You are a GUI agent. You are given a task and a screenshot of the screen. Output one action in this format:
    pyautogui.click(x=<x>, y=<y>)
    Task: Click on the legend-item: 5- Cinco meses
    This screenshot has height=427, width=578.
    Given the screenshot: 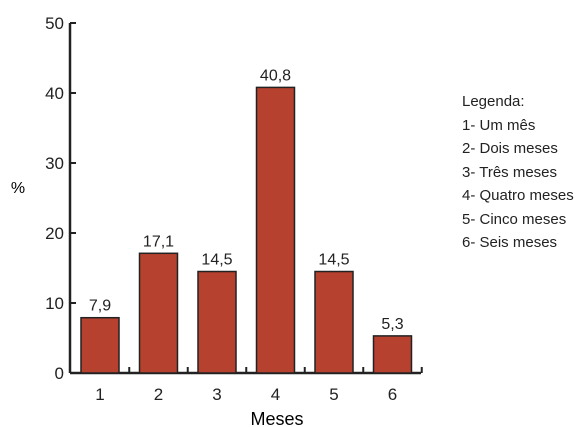 What is the action you would take?
    pyautogui.click(x=514, y=219)
    